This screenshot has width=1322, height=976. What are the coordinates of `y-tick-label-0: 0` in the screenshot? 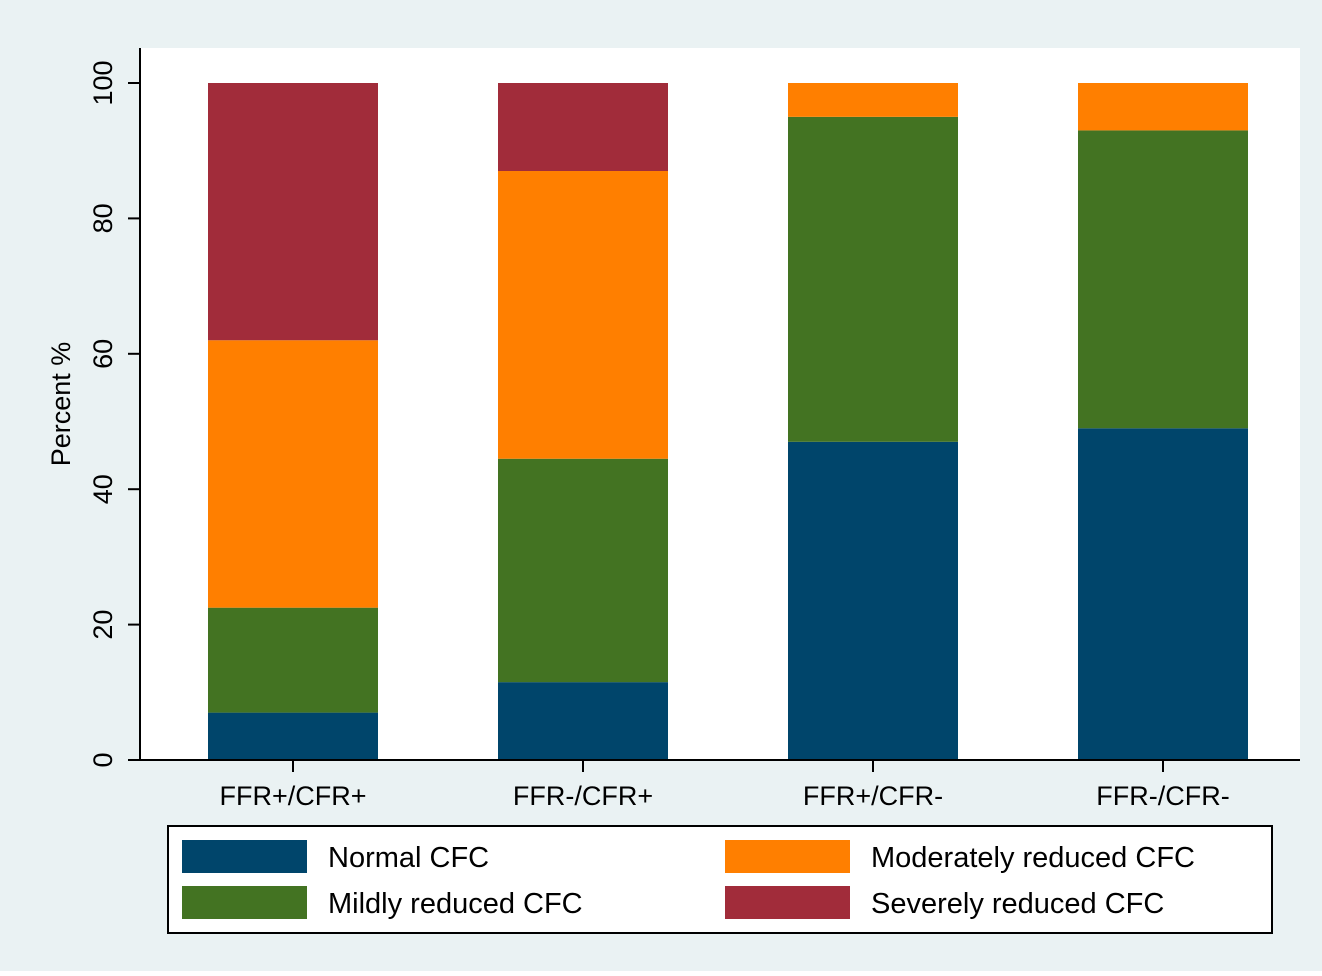 It's located at (103, 759).